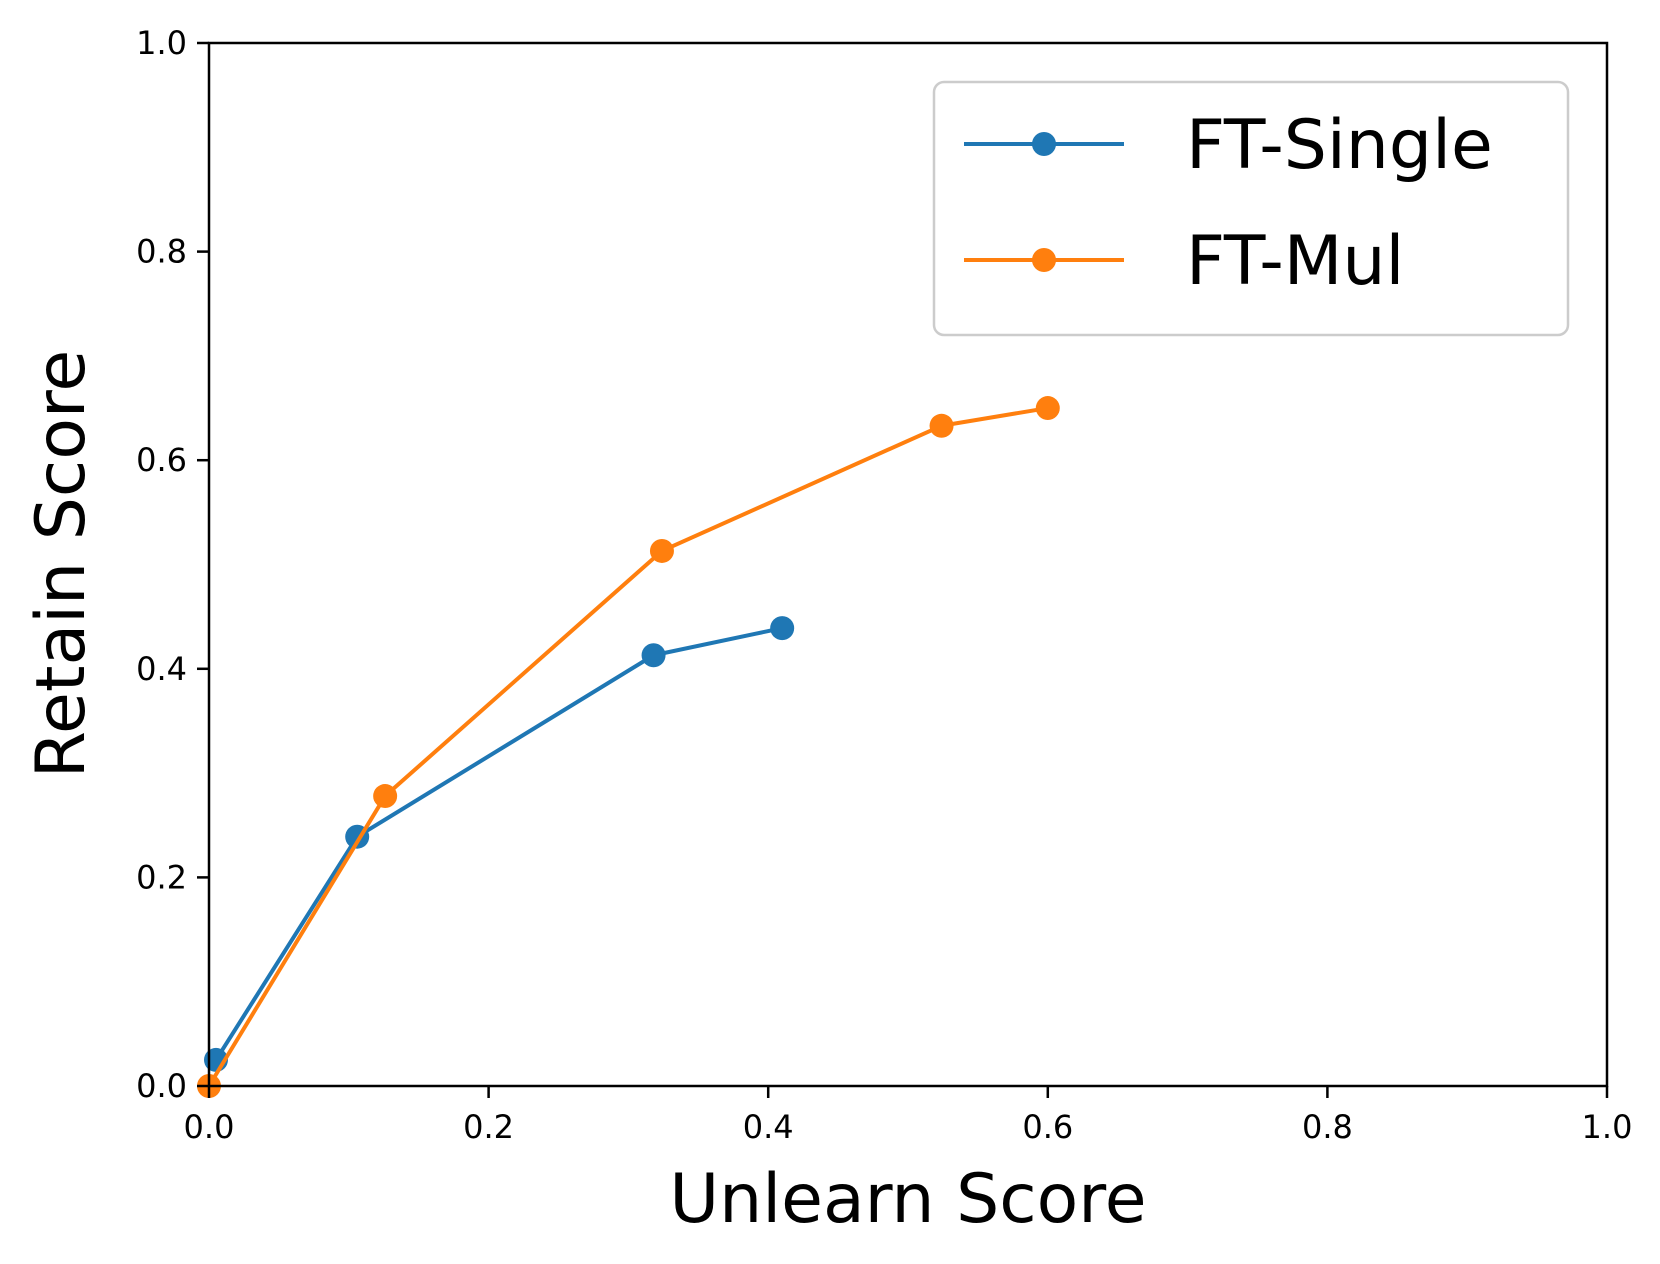 This screenshot has width=1660, height=1264. I want to click on y-axis-ticks: 0.0 0.2 0.4 0.6 0.8 1.0, so click(172, 564).